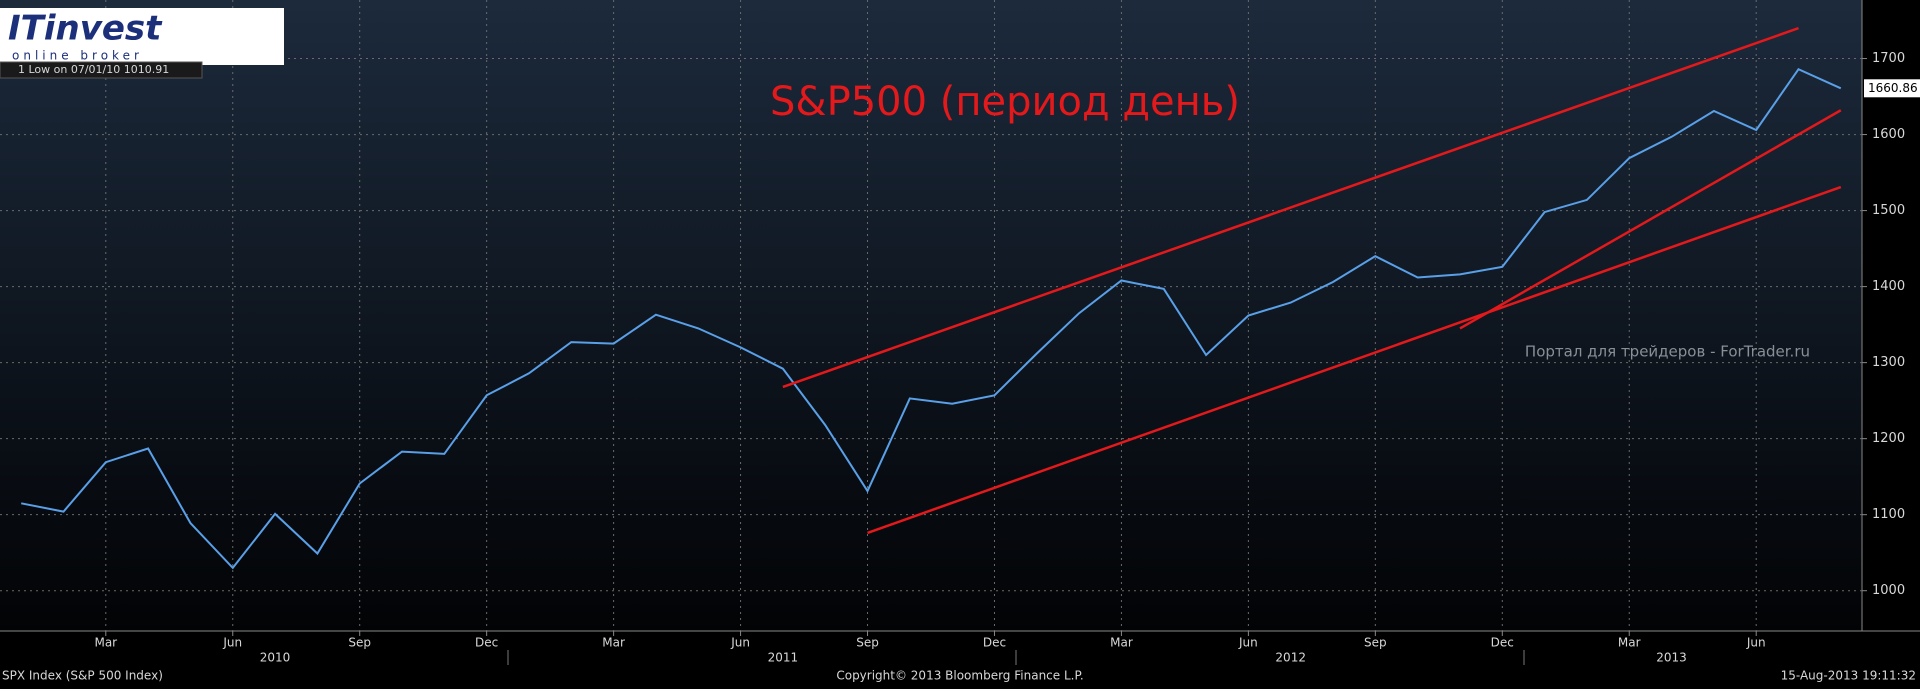 This screenshot has width=1920, height=689. What do you see at coordinates (1650, 219) in the screenshot?
I see `trendline` at bounding box center [1650, 219].